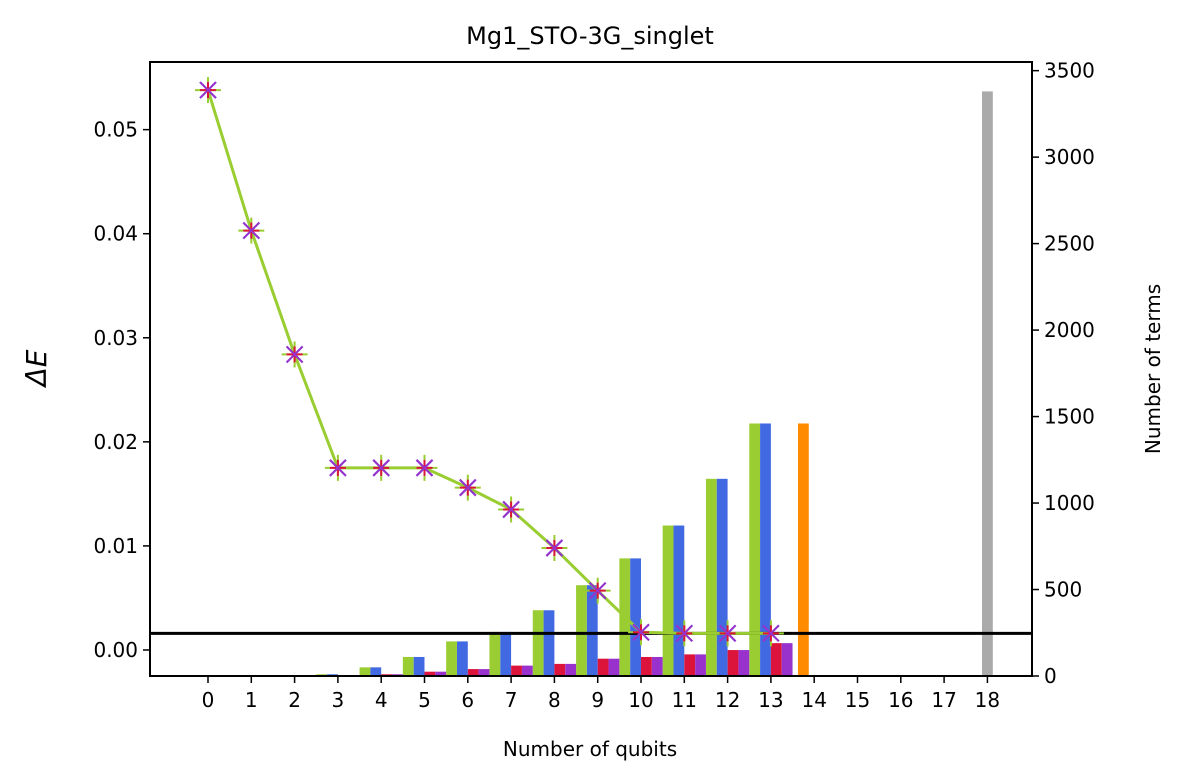 The image size is (1181, 783). Describe the element at coordinates (590, 36) in the screenshot. I see `chart-title: Mg1_STO-3G_singlet` at that location.